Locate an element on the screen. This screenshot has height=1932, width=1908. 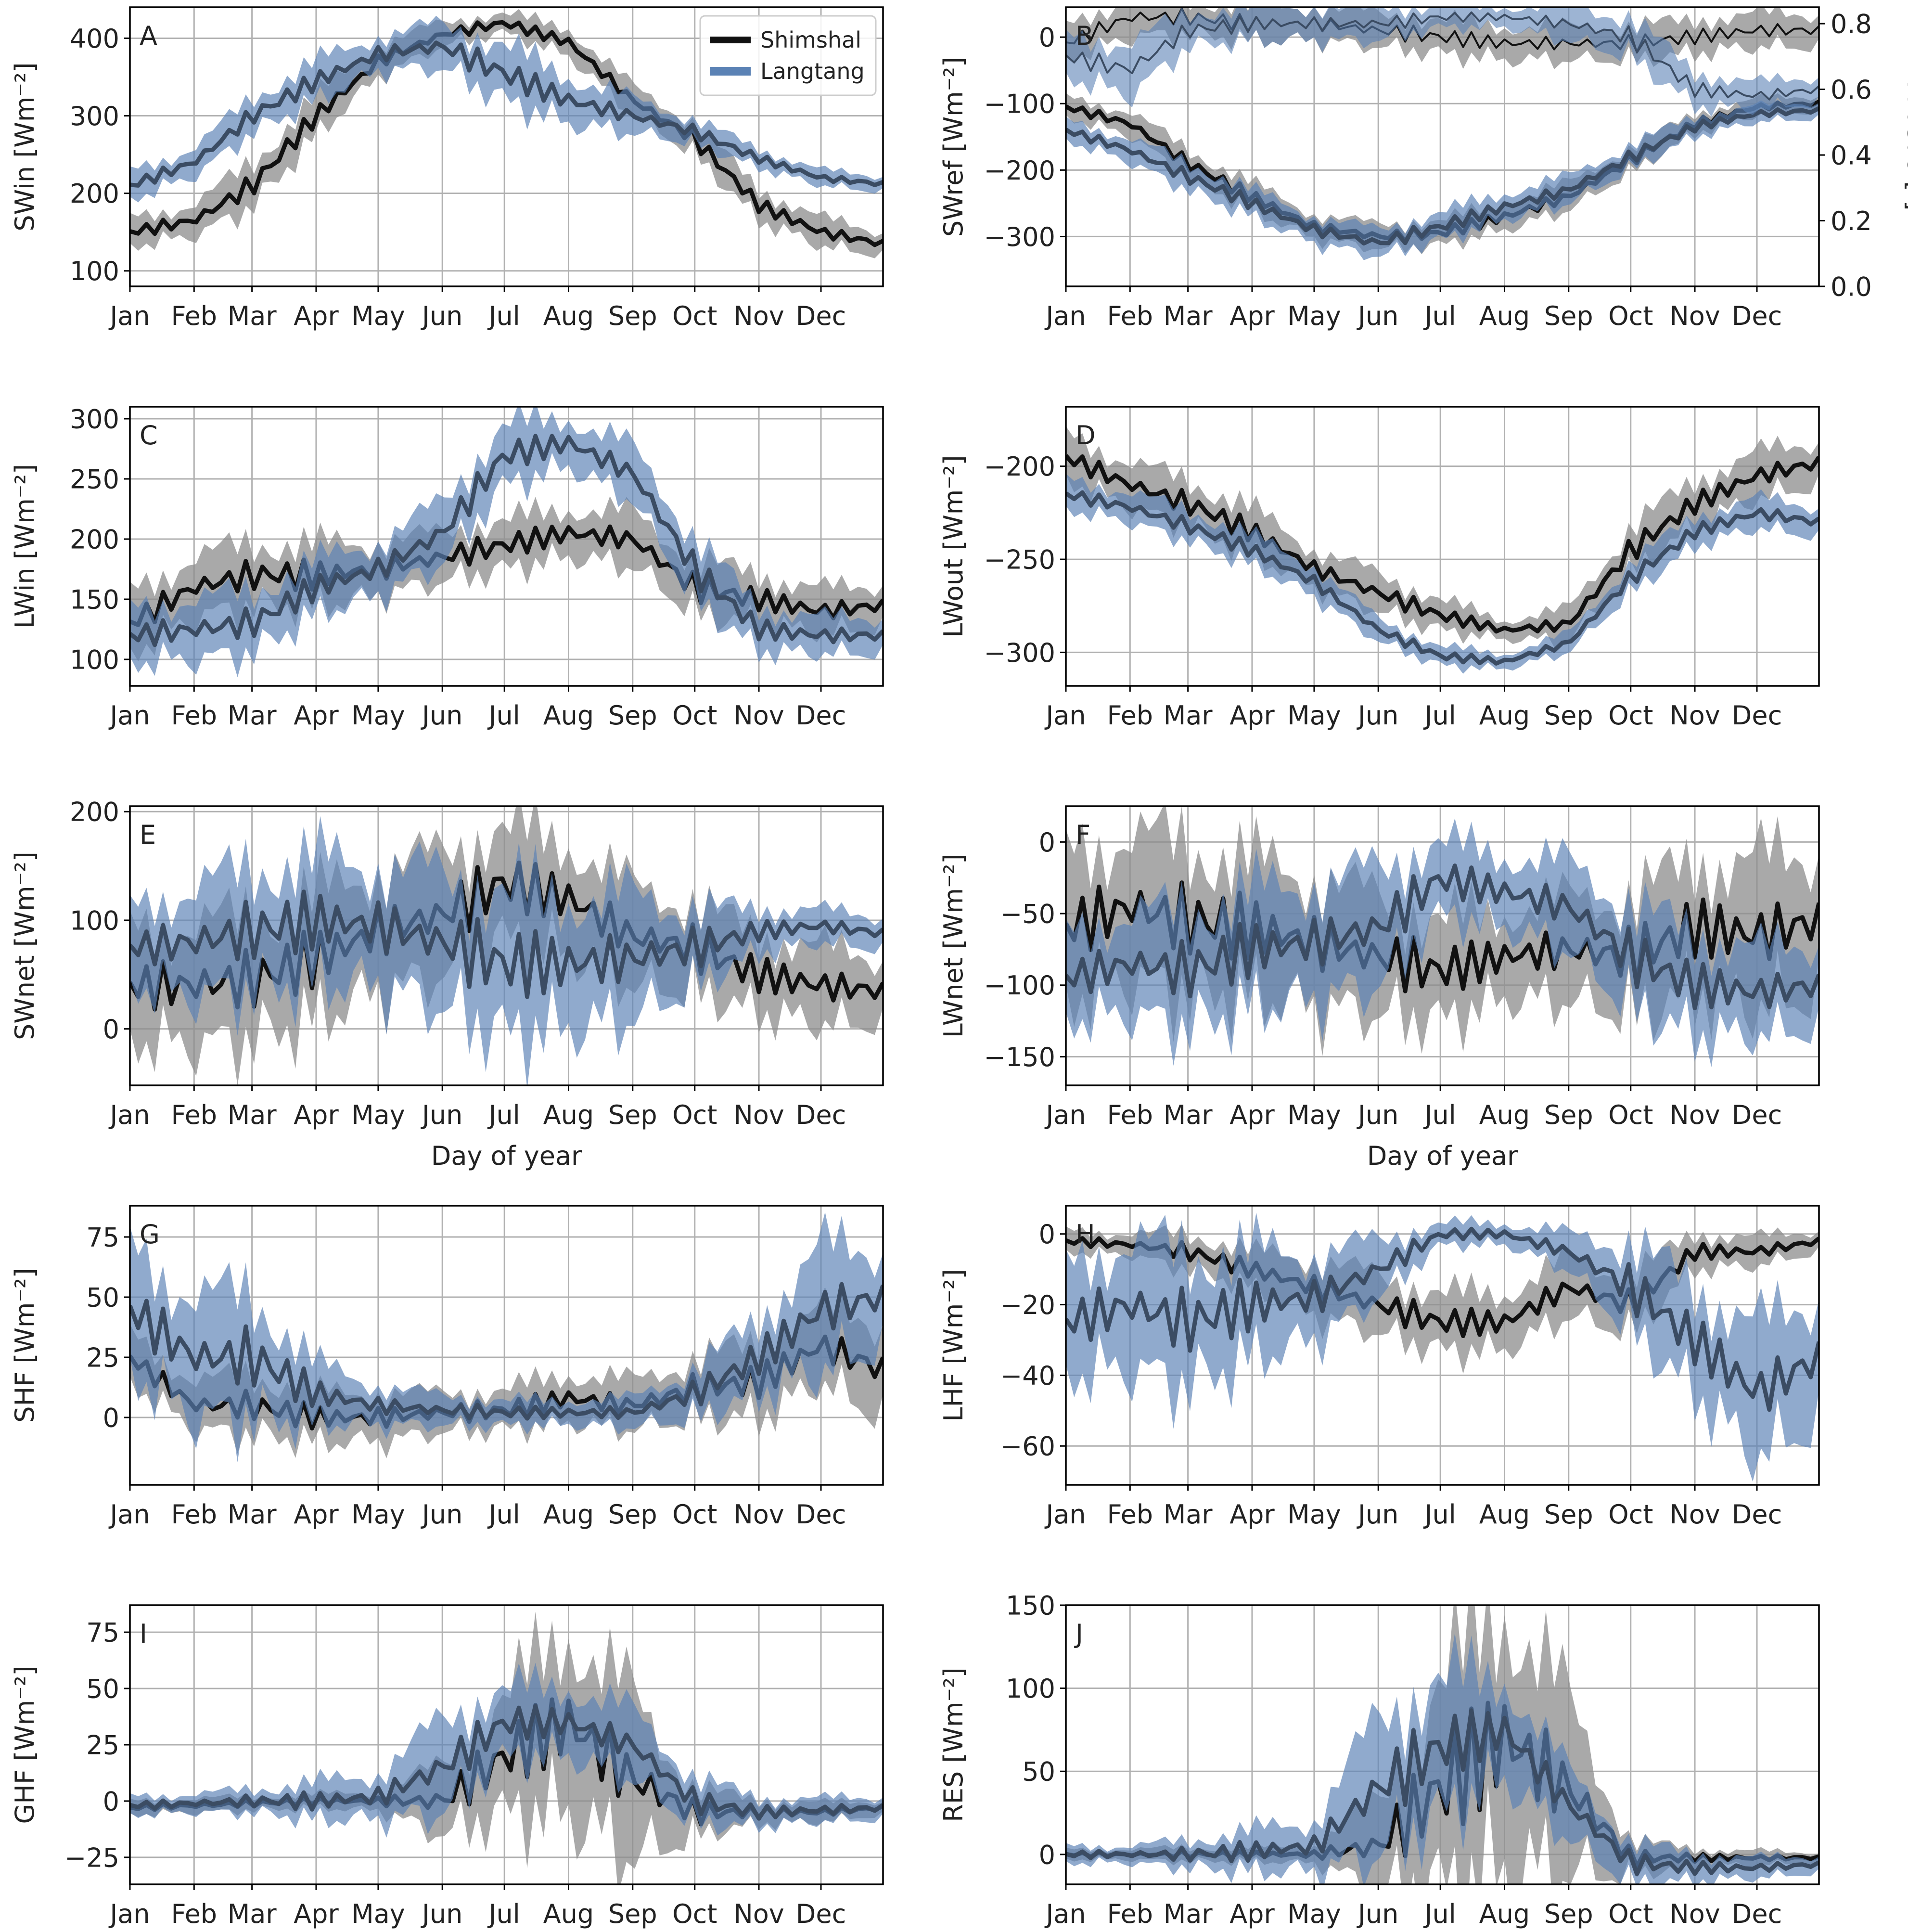
albedo-tick-label: 0.8 is located at coordinates (1851, 24).